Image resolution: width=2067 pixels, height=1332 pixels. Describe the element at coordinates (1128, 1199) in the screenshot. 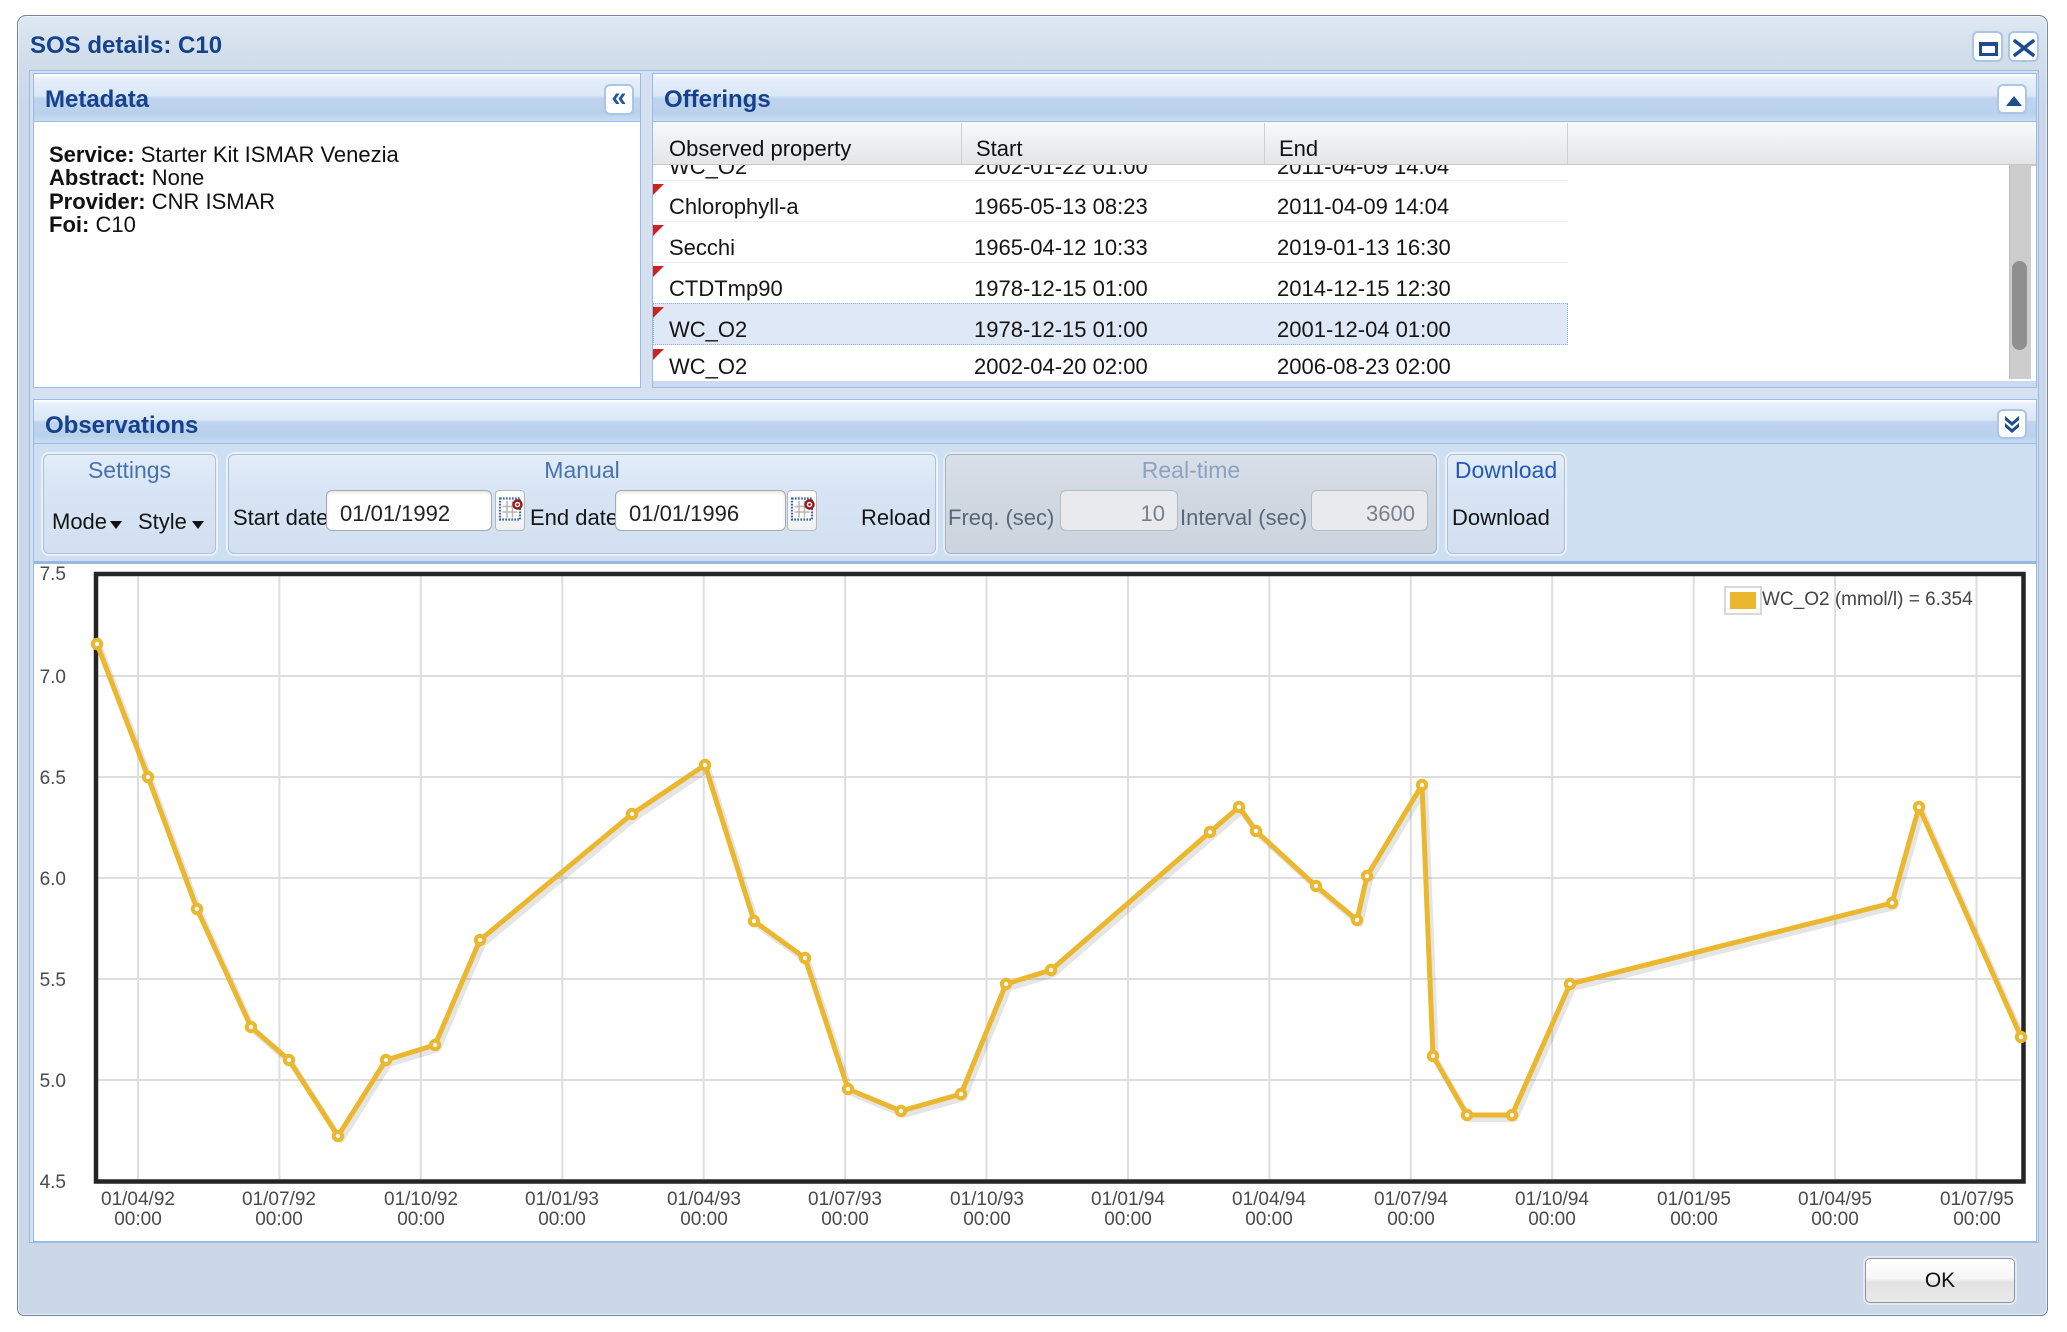

I see `svg-text: 01/01/94` at that location.